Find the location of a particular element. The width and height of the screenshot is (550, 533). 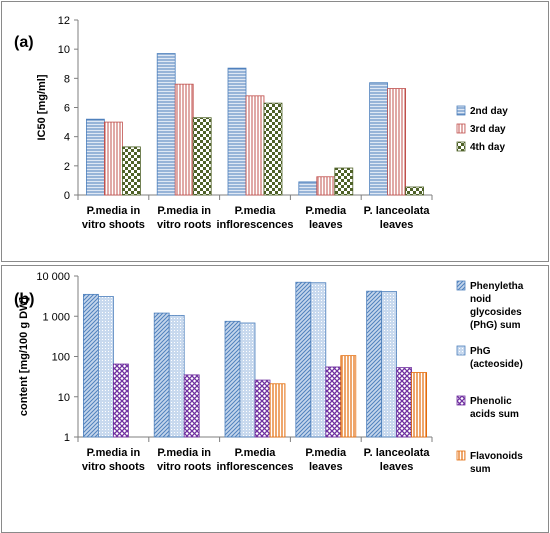

x-category-label-b: inflorescences is located at coordinates (254, 467).